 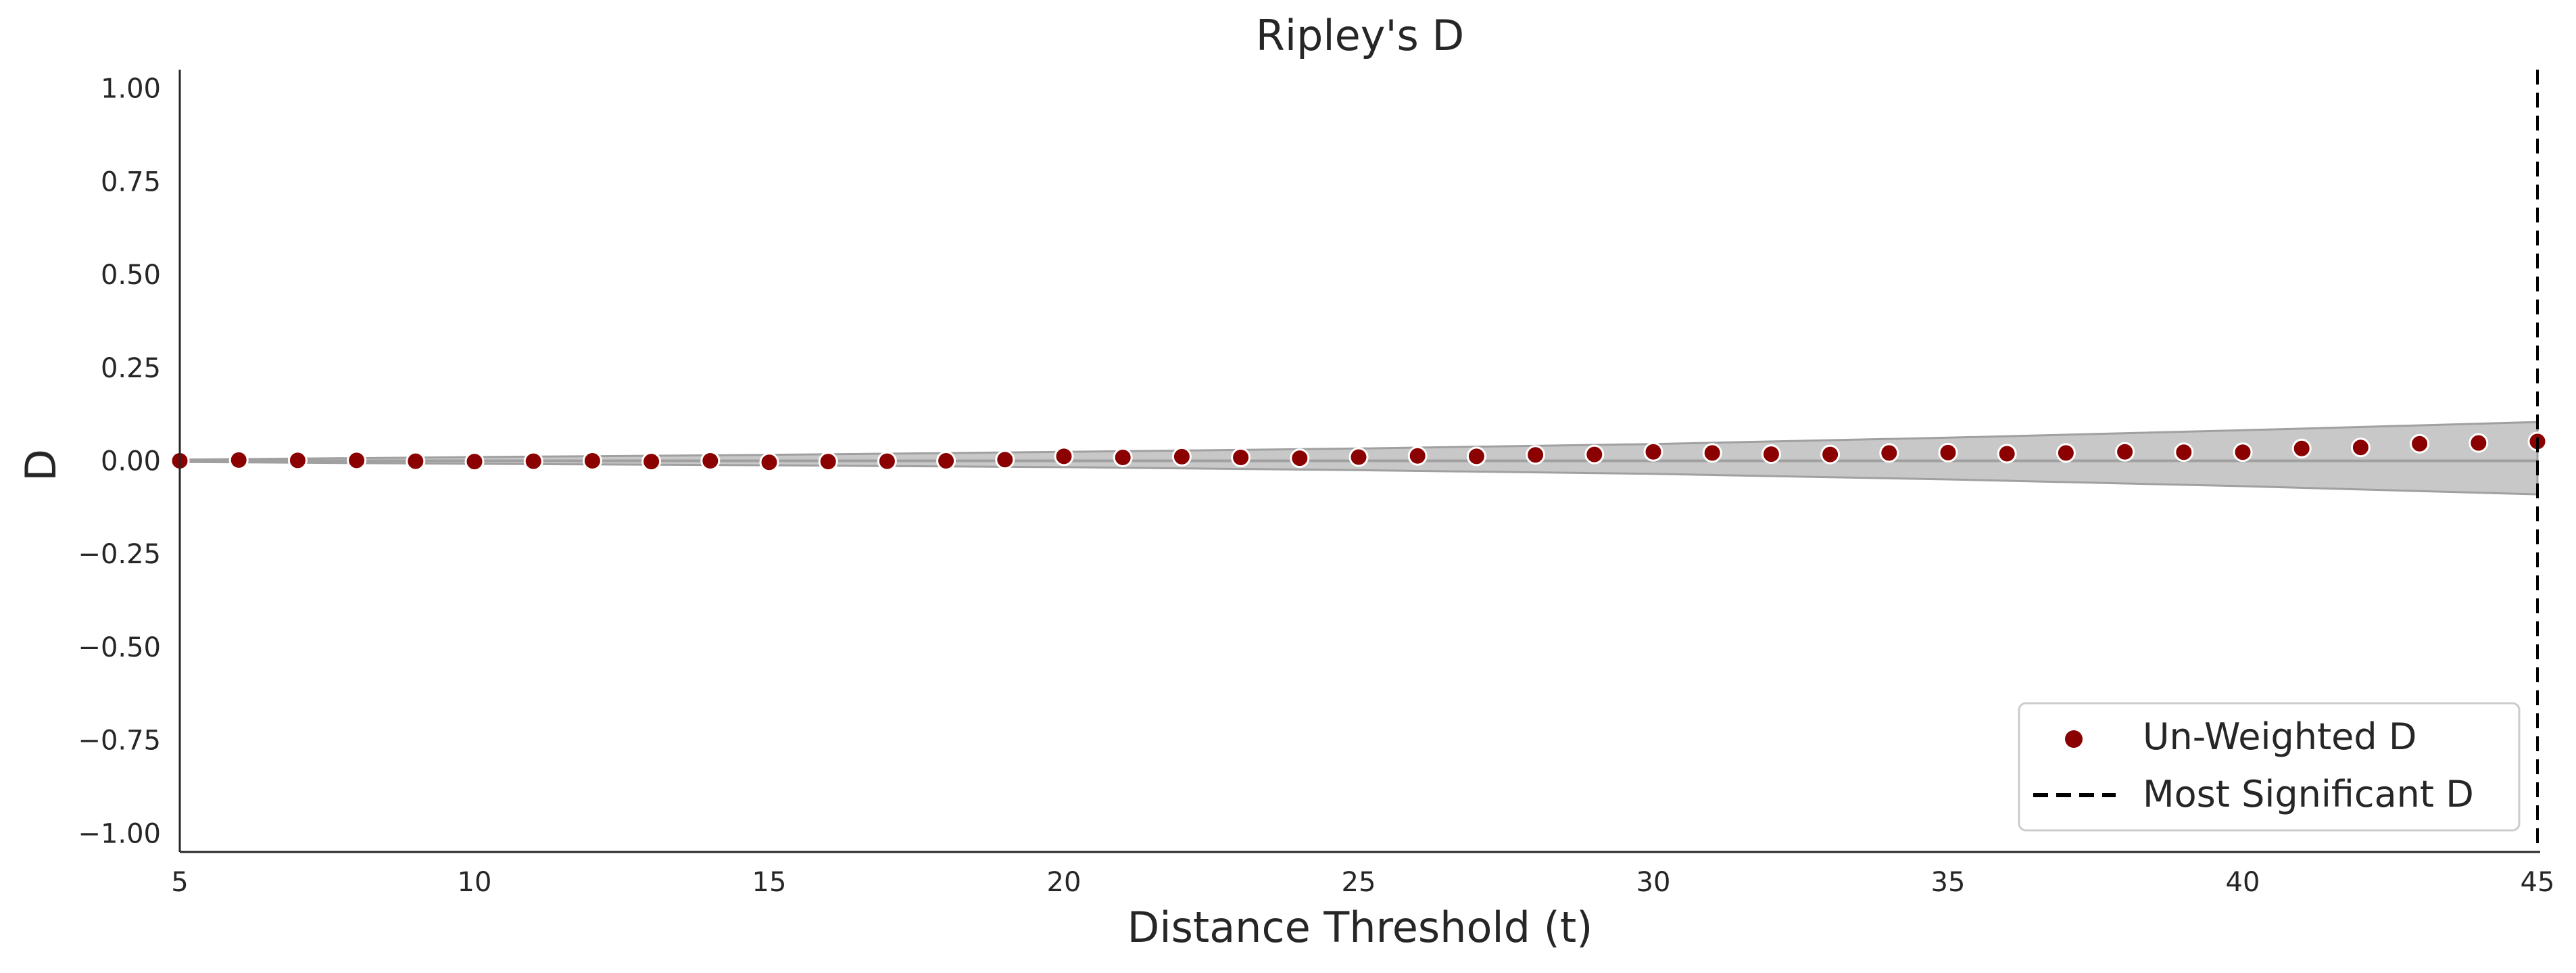 I want to click on y-tick-labels: 1.00 0.75 0.50 0.25 0.00 −0.25 −0.50 −0.75 −1.00, so click(x=119, y=462).